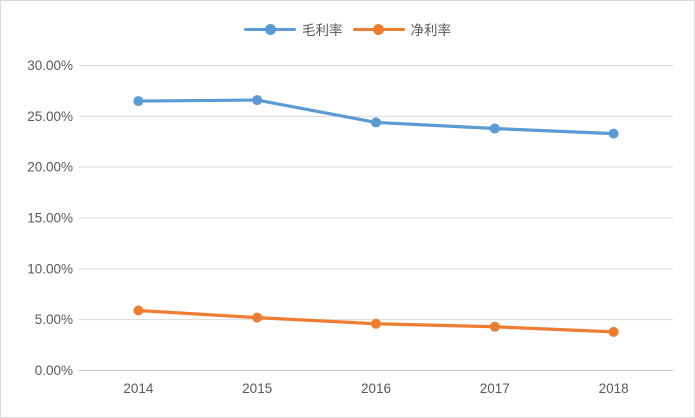 The width and height of the screenshot is (695, 418). I want to click on legend: 毛利率 净利率, so click(347, 29).